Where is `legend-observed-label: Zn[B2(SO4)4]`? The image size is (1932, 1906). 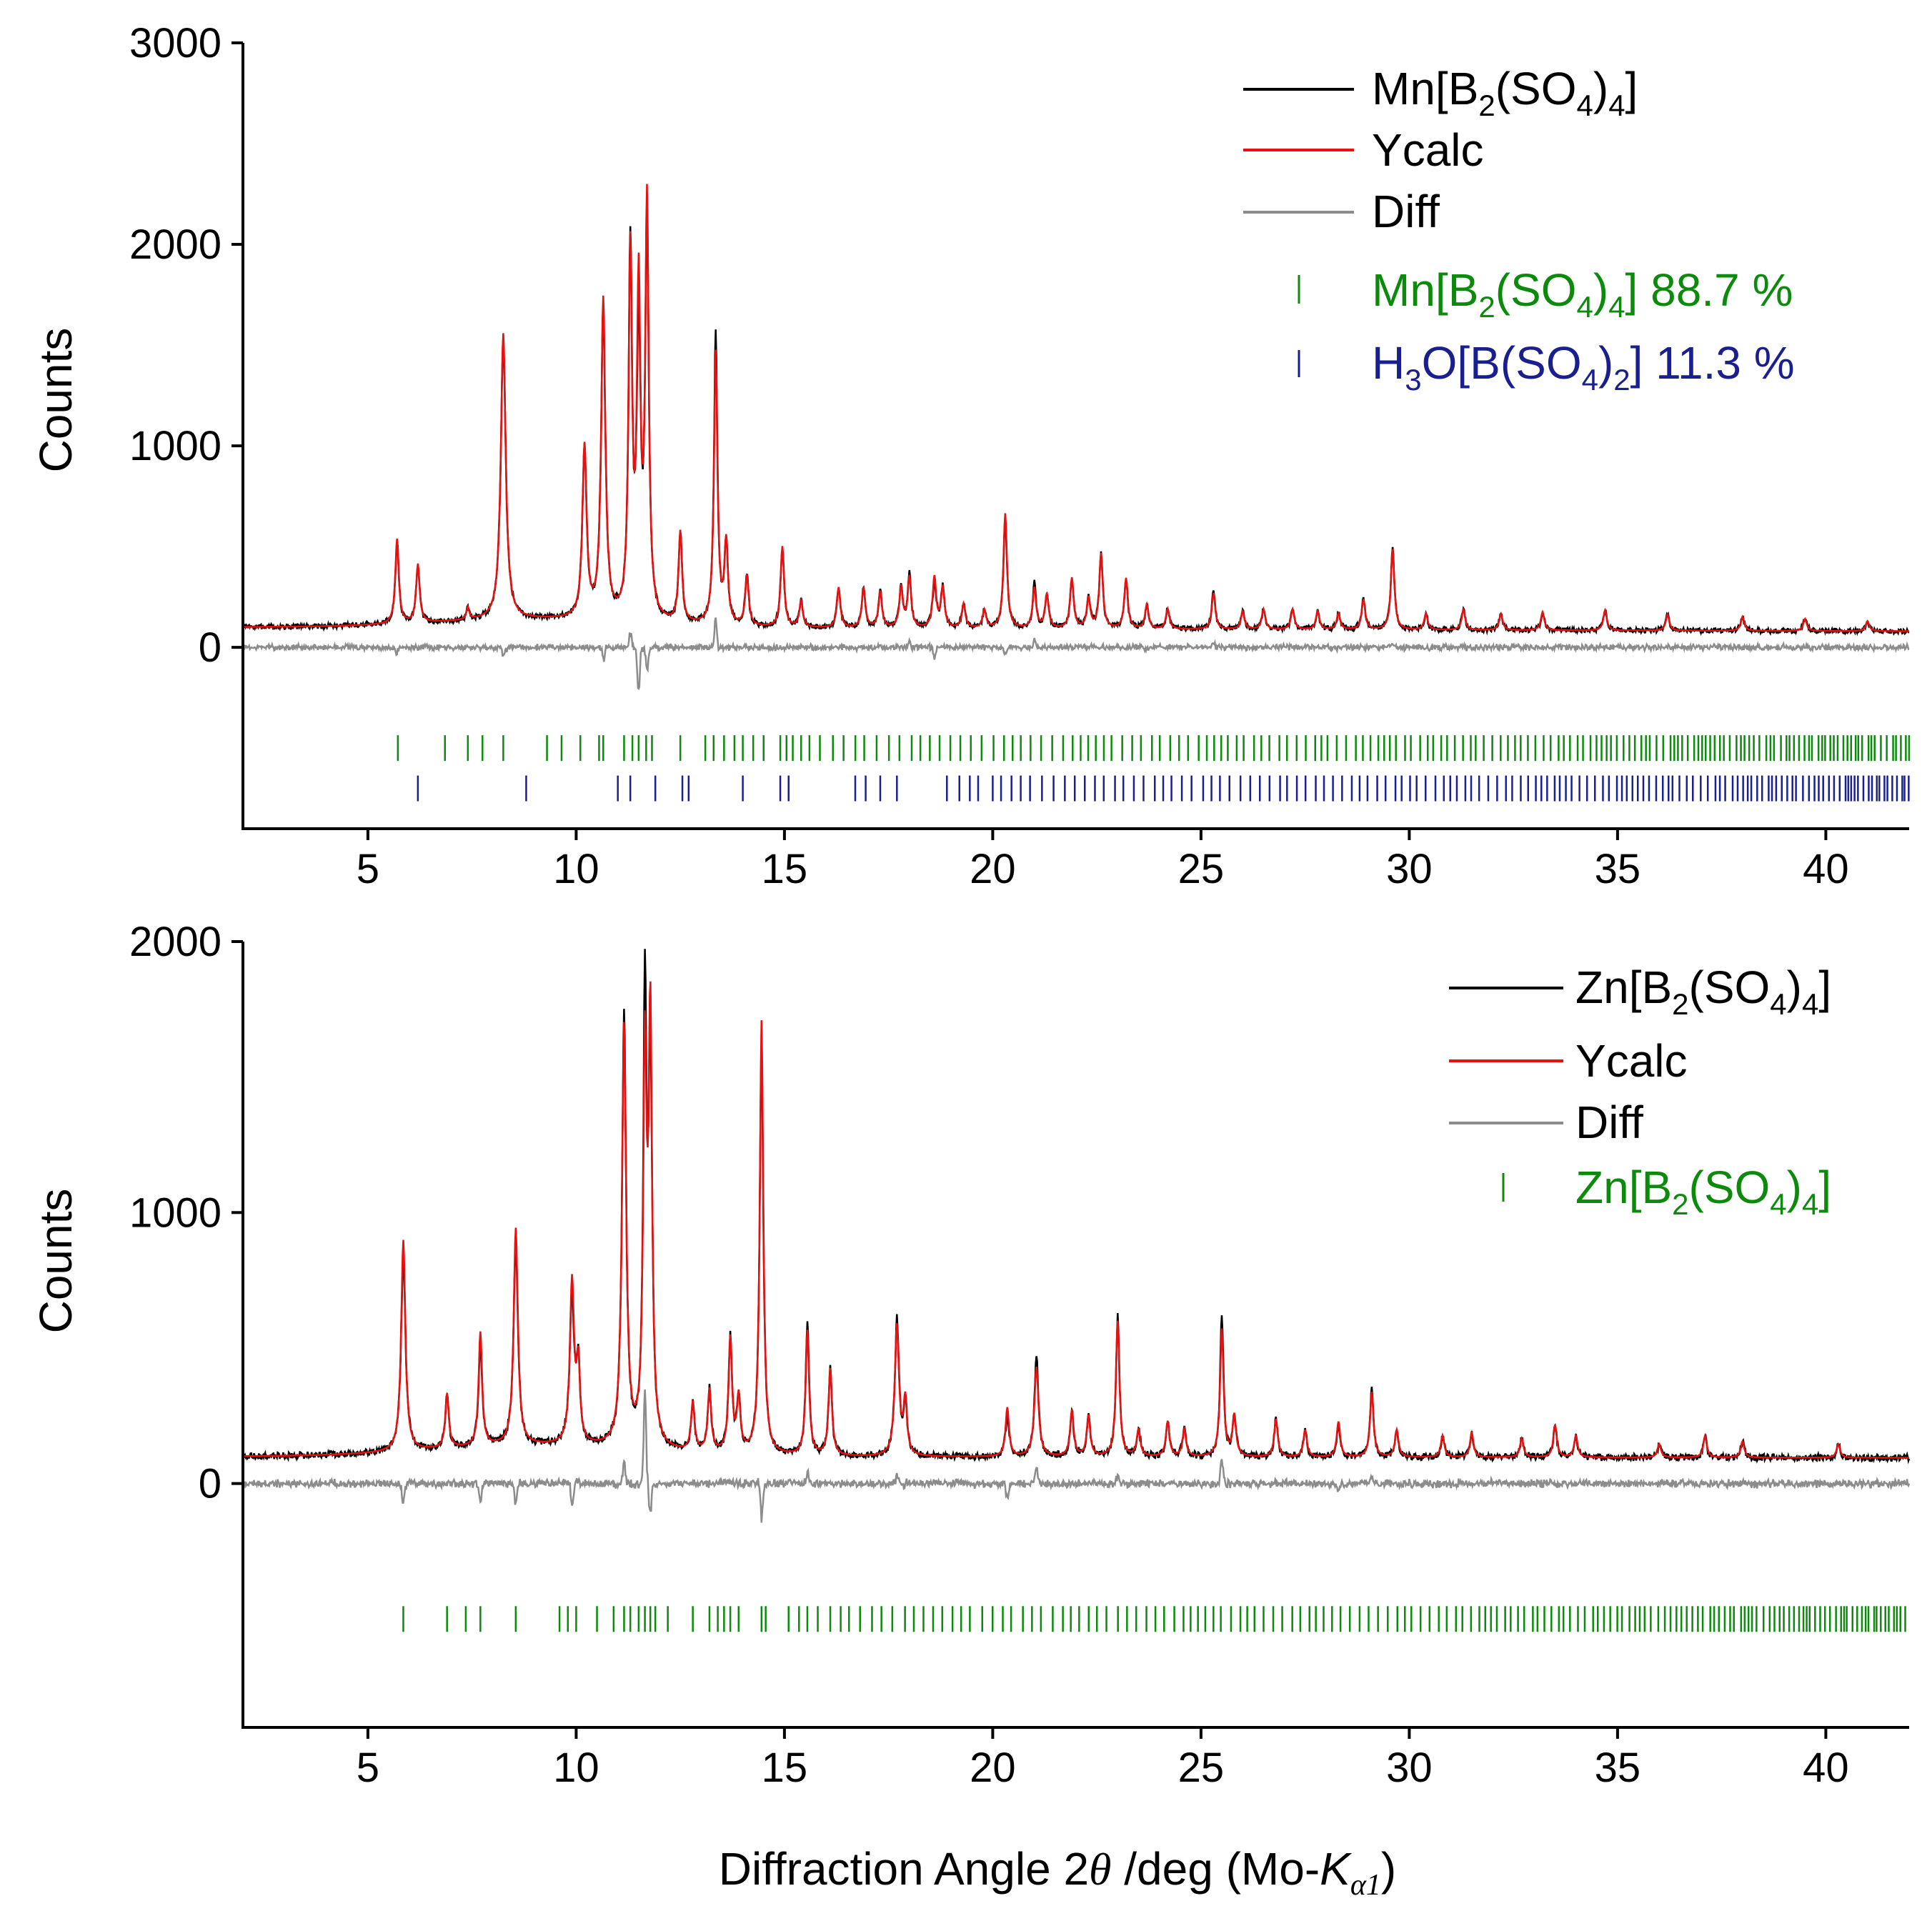 legend-observed-label: Zn[B2(SO4)4] is located at coordinates (1703, 991).